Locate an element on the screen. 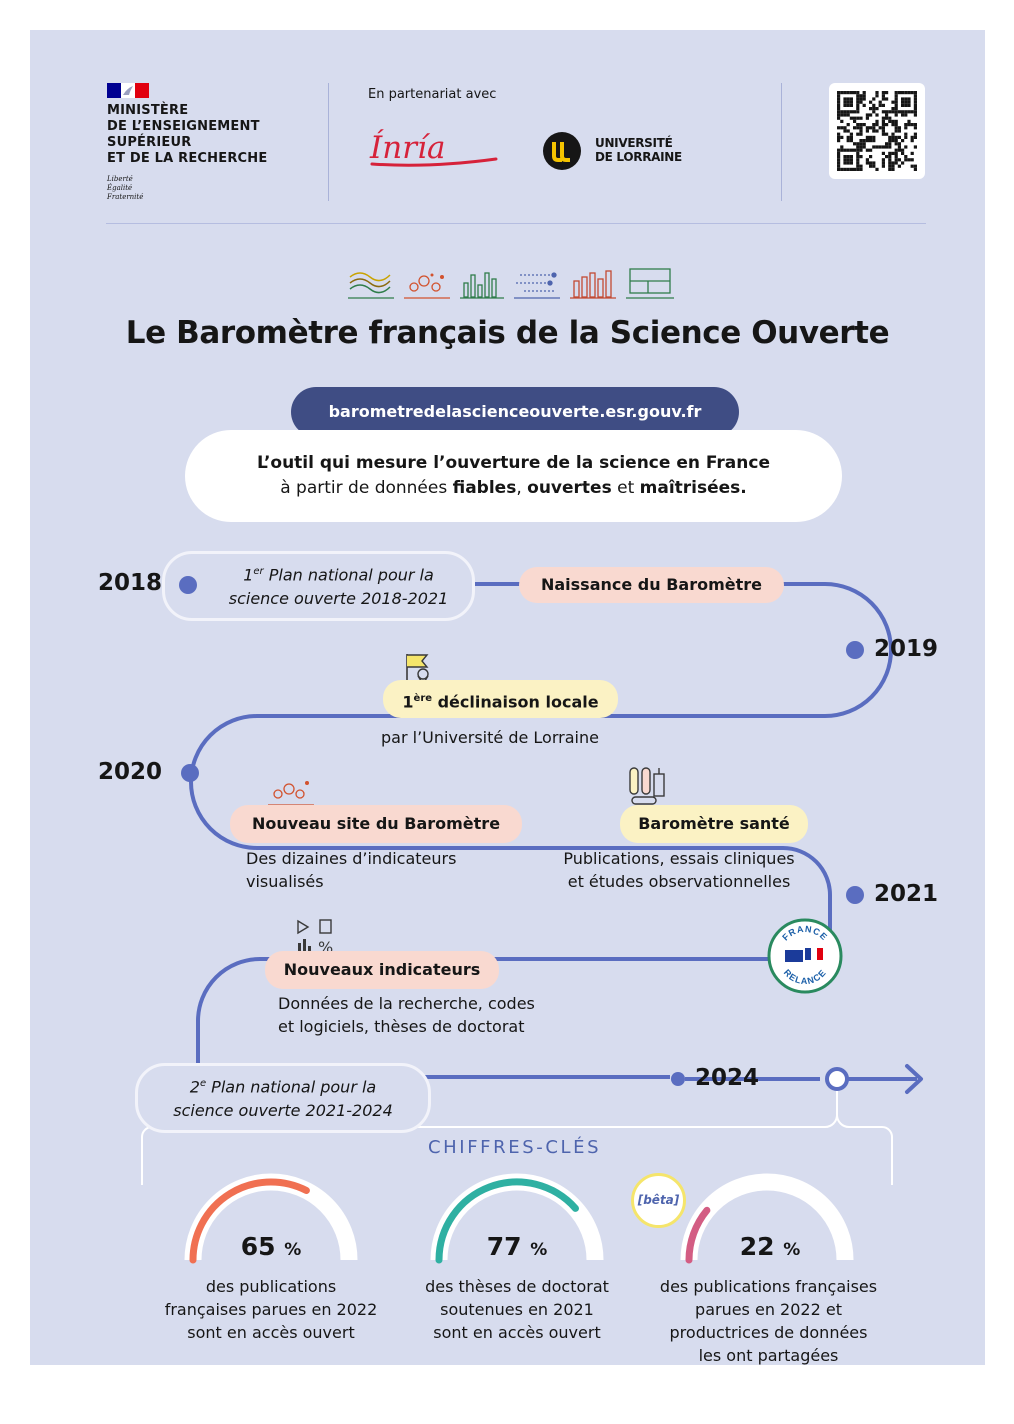 The height and width of the screenshot is (1424, 1014). beta-badge: [bêta] is located at coordinates (658, 1200).